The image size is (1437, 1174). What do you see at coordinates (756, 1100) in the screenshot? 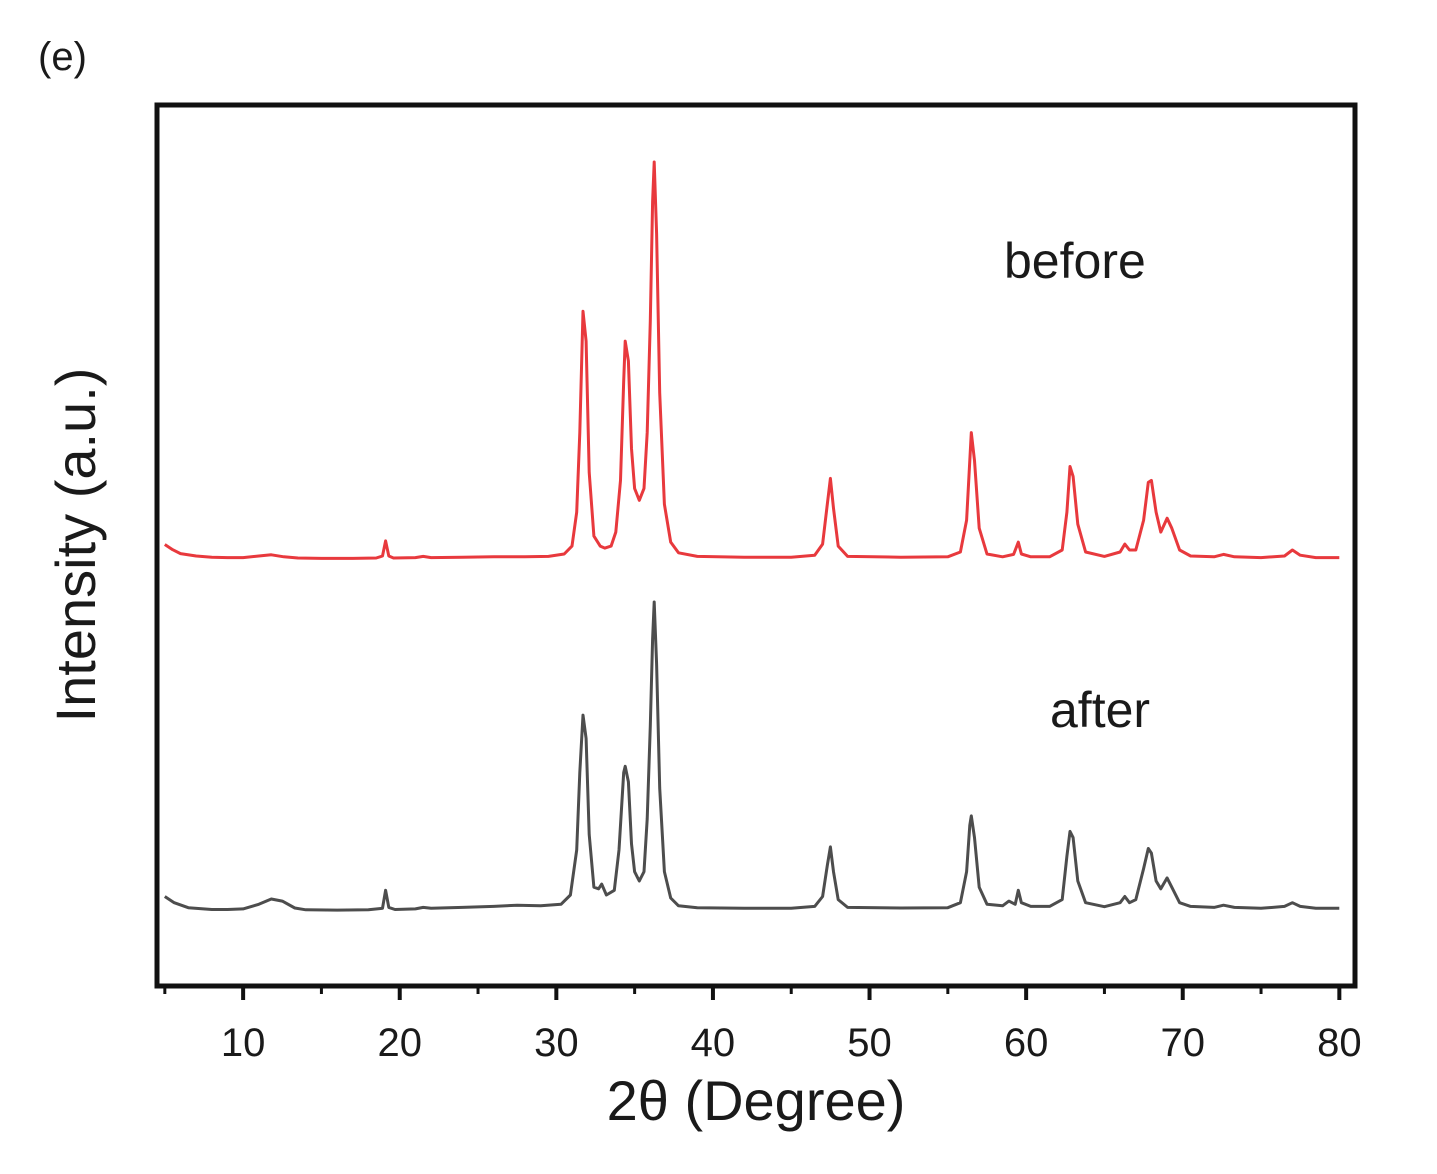
I see `x-axis-title: 2θ (Degree)` at bounding box center [756, 1100].